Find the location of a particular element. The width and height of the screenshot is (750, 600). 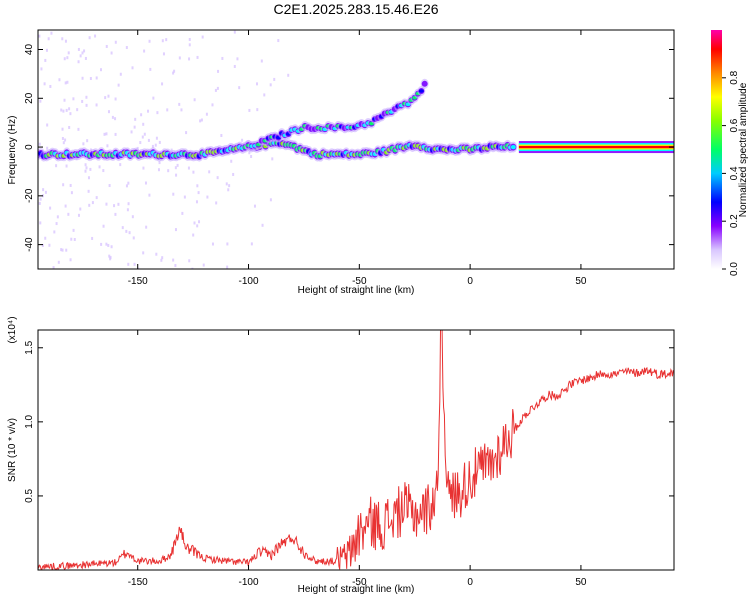

spectrogram-y-tick-label: 20 is located at coordinates (29, 98).